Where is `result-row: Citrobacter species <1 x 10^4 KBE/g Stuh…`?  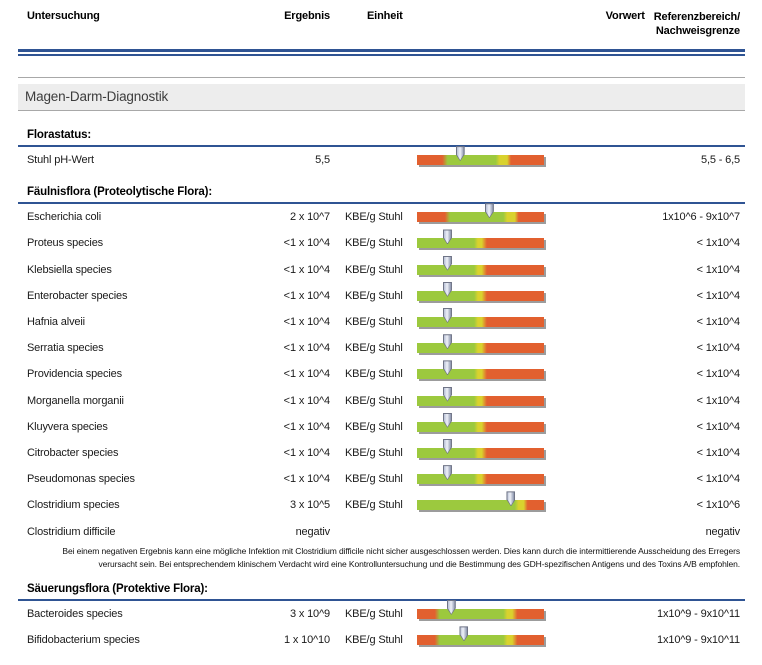 result-row: Citrobacter species <1 x 10^4 KBE/g Stuh… is located at coordinates (381, 452).